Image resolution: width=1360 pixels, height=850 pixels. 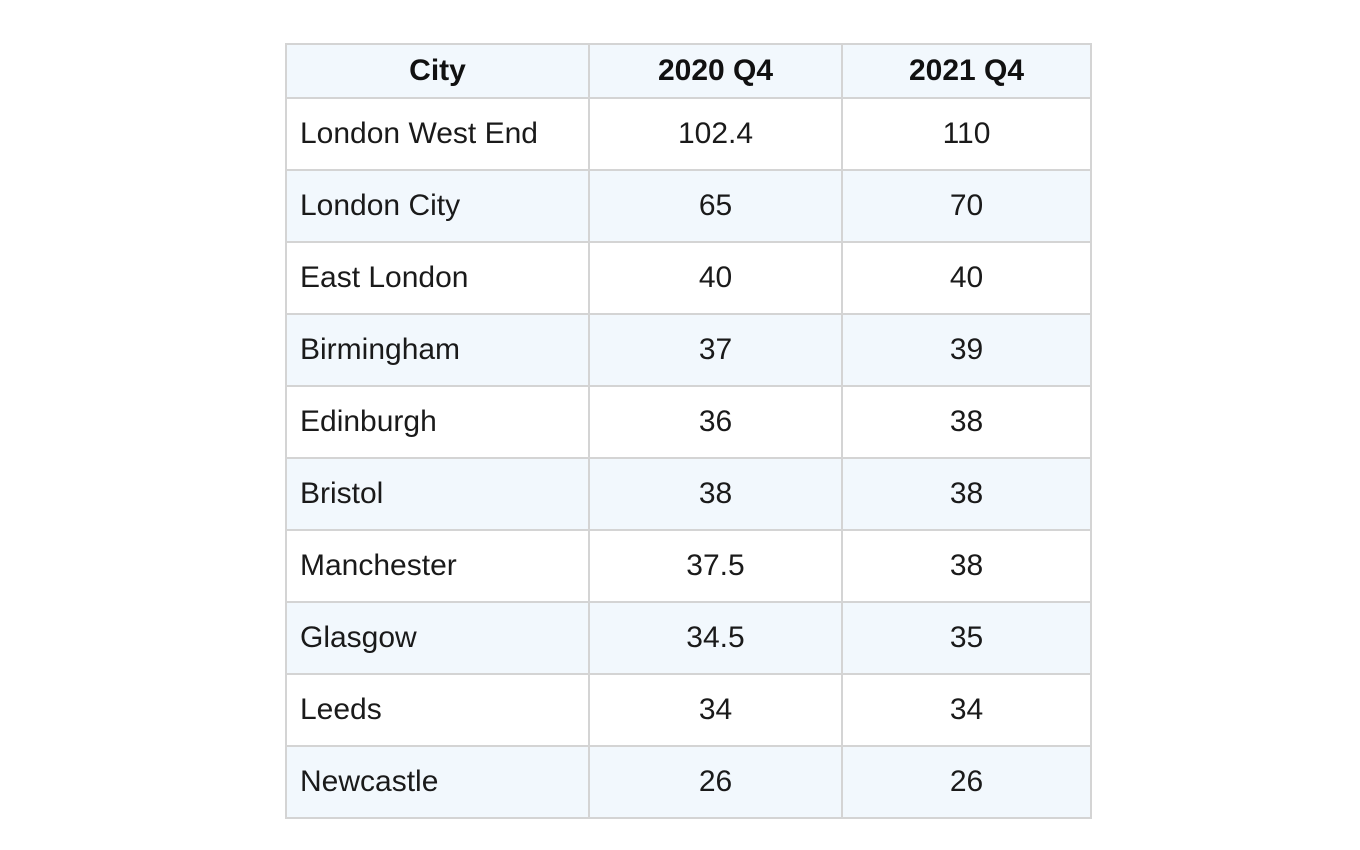 I want to click on cell-city: Leeds, so click(x=437, y=710).